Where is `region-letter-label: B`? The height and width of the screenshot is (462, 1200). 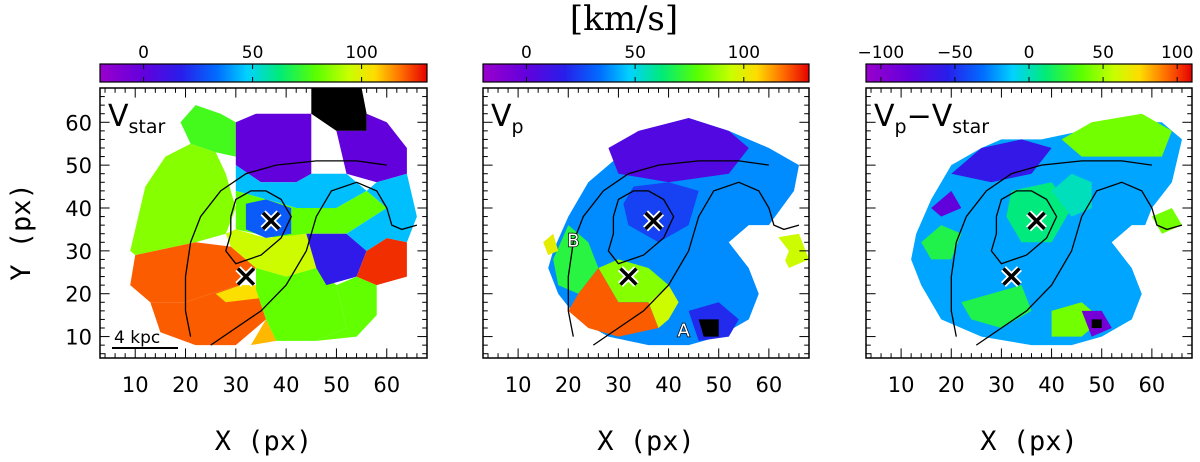 region-letter-label: B is located at coordinates (573, 241).